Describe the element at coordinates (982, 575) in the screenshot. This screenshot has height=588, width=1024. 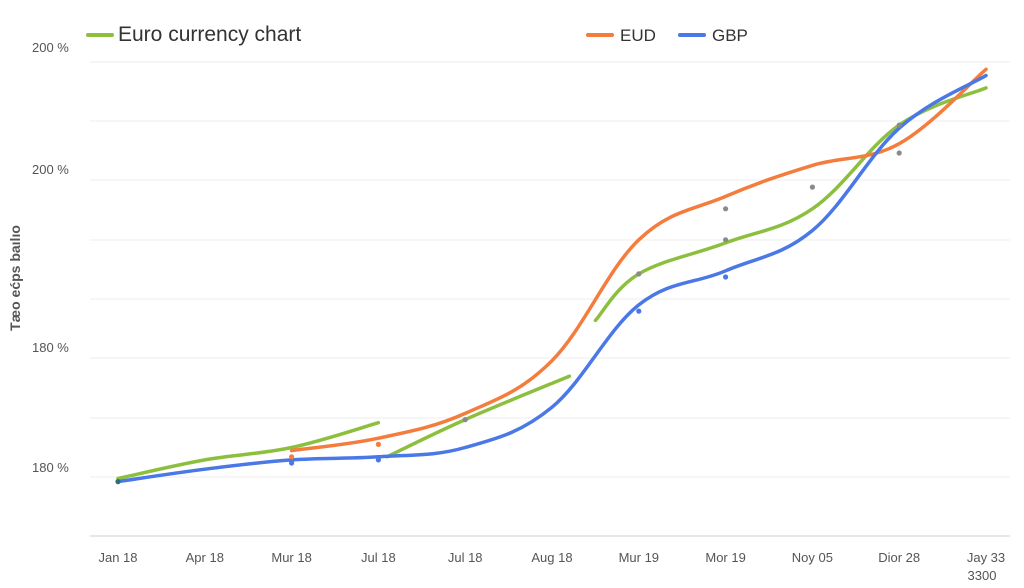
I see `x-extra-label: 3300` at that location.